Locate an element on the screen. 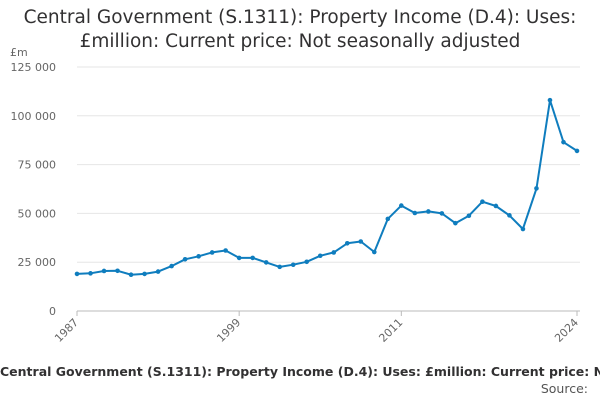 The image size is (600, 400). x-axis: 1987 1999 2011 2024 is located at coordinates (316, 328).